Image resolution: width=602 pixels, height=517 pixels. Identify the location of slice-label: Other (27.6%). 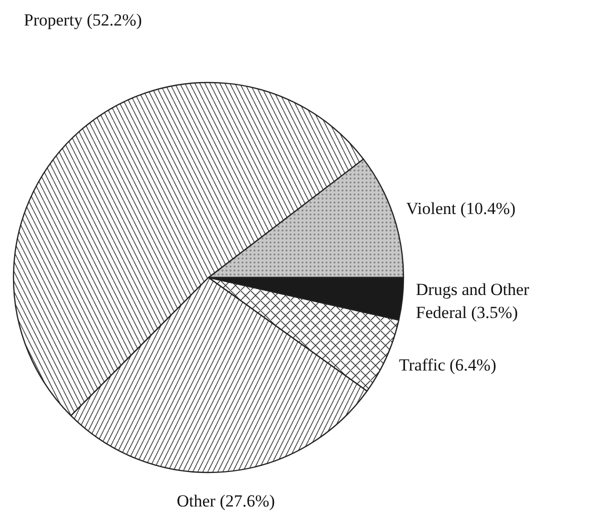
(225, 500).